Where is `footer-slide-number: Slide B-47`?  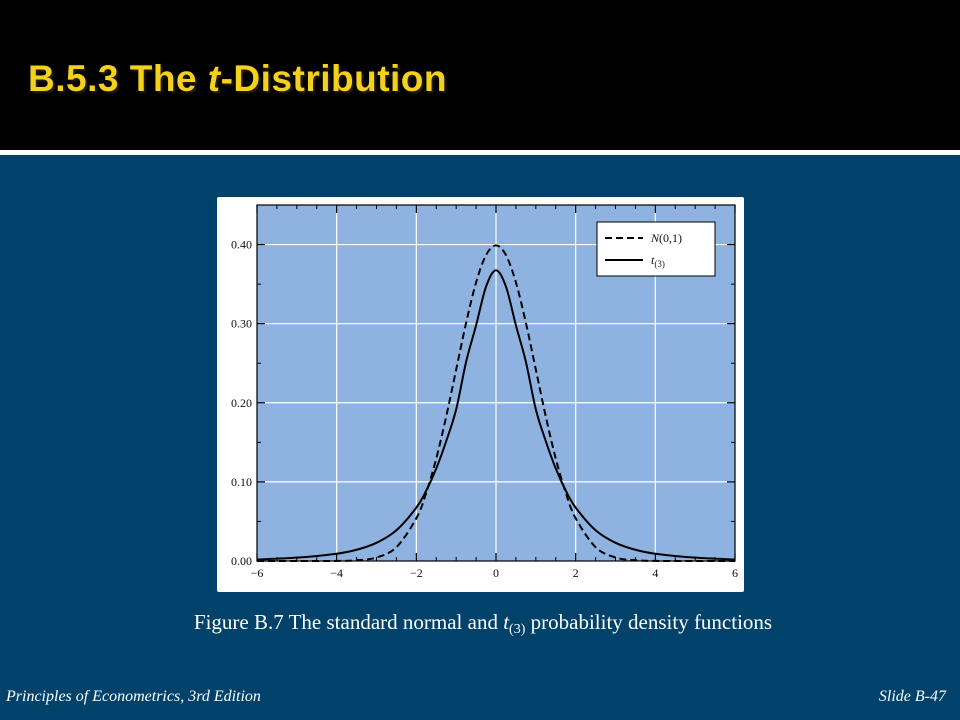
footer-slide-number: Slide B-47 is located at coordinates (912, 696).